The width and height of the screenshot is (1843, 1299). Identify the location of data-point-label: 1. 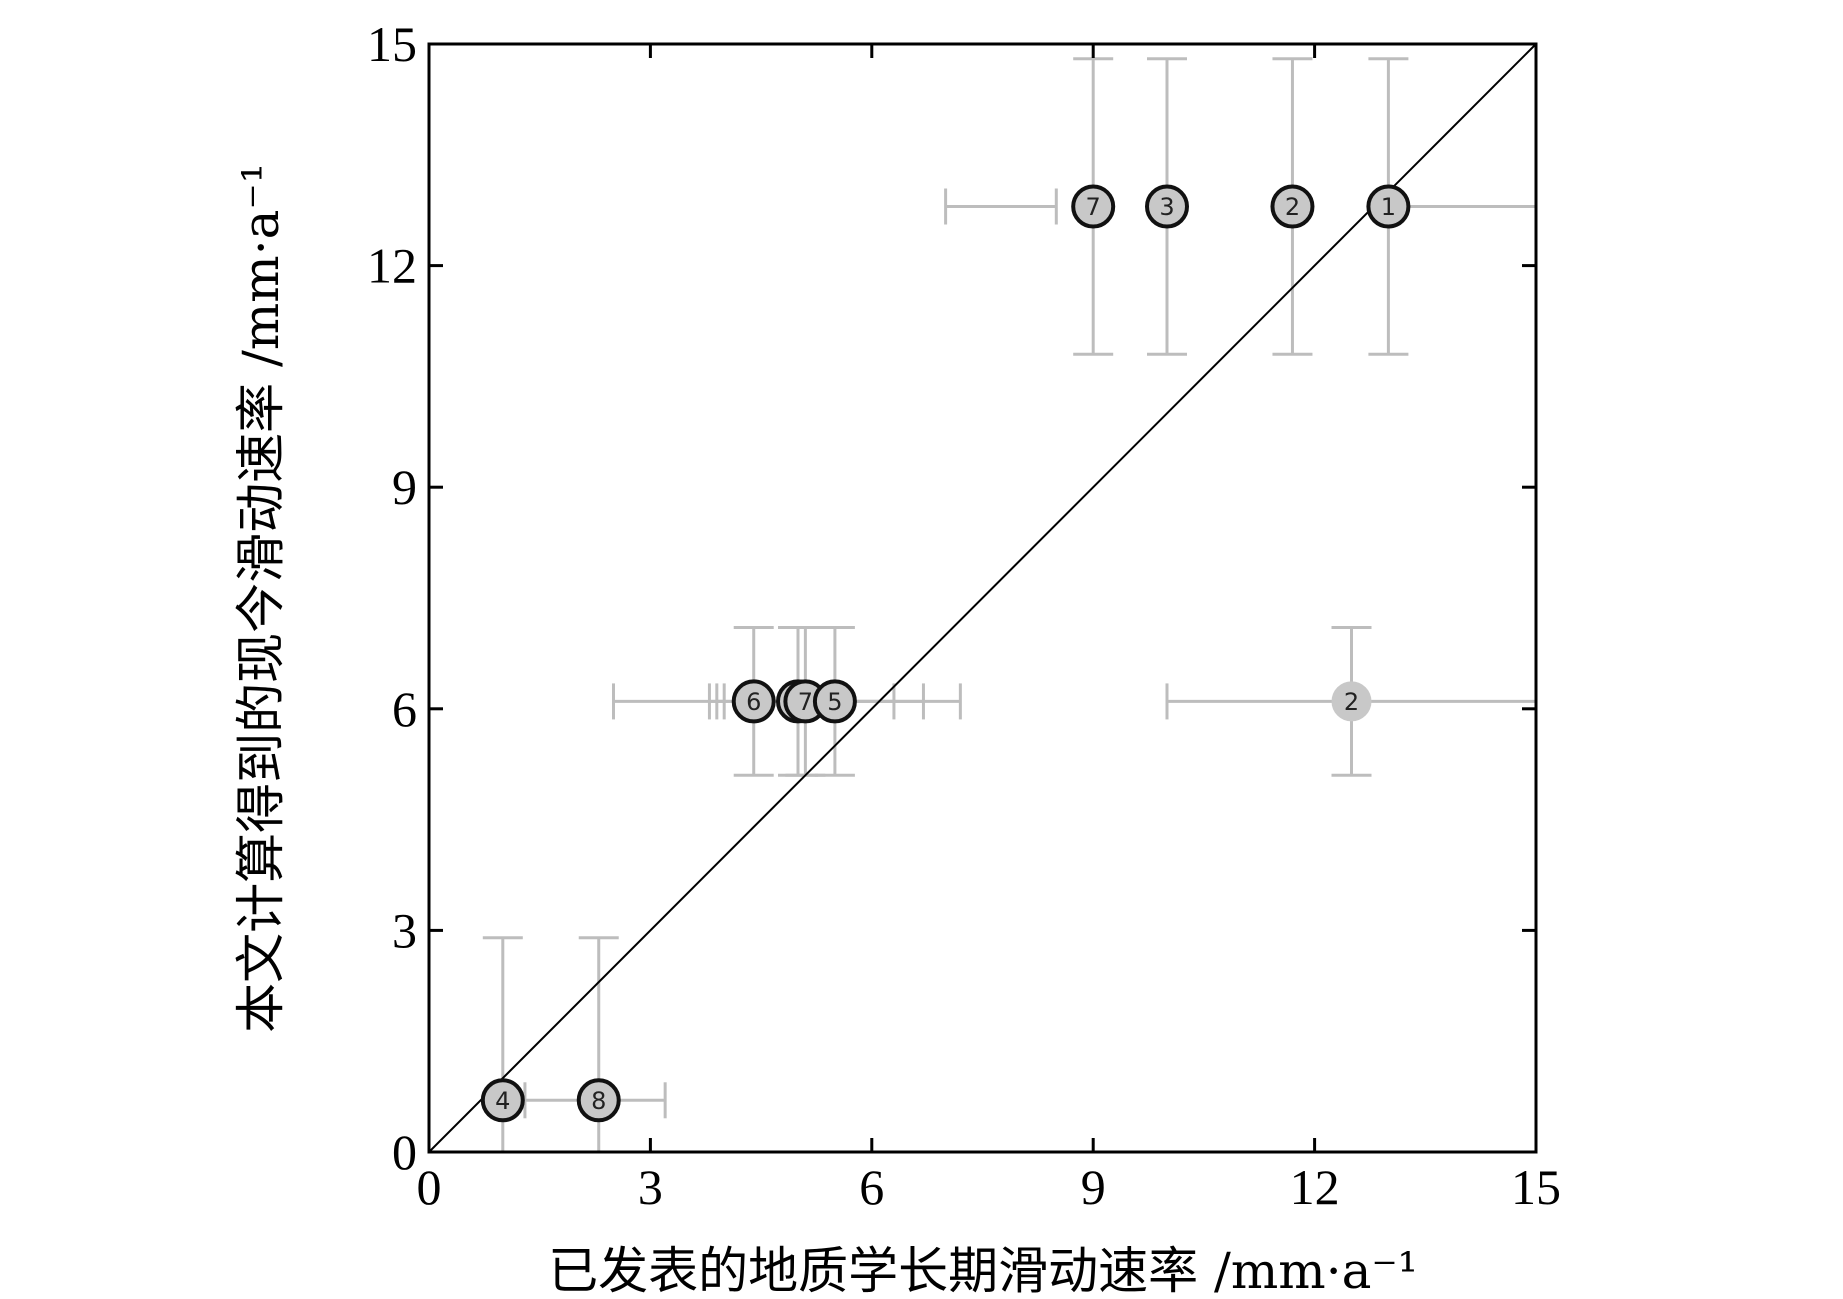
(1388, 207).